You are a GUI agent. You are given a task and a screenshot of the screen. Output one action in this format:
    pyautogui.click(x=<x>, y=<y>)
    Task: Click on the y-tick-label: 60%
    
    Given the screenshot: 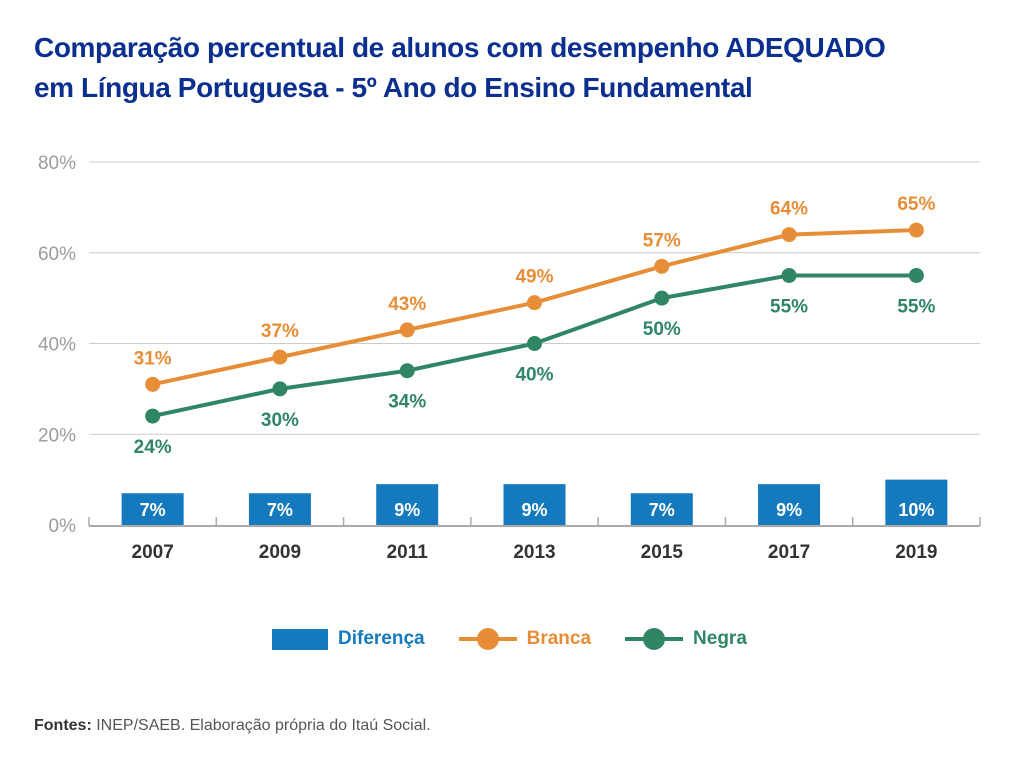 What is the action you would take?
    pyautogui.click(x=57, y=254)
    